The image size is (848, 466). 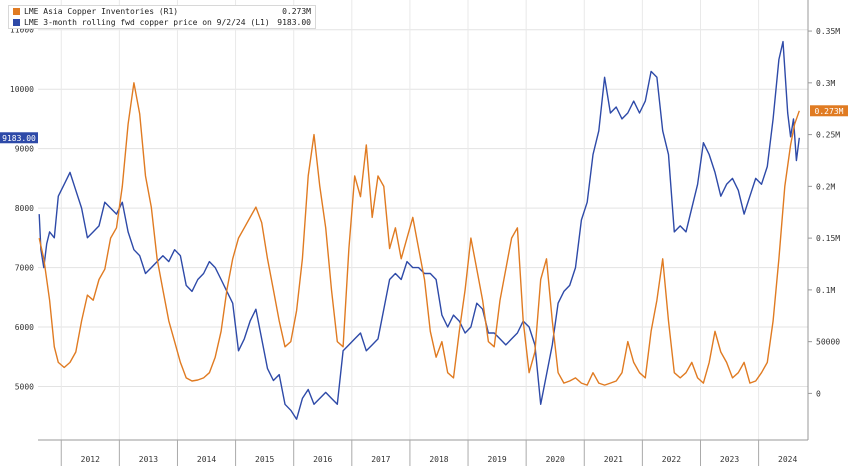 I want to click on x-tick-label: 2012, so click(x=90, y=459).